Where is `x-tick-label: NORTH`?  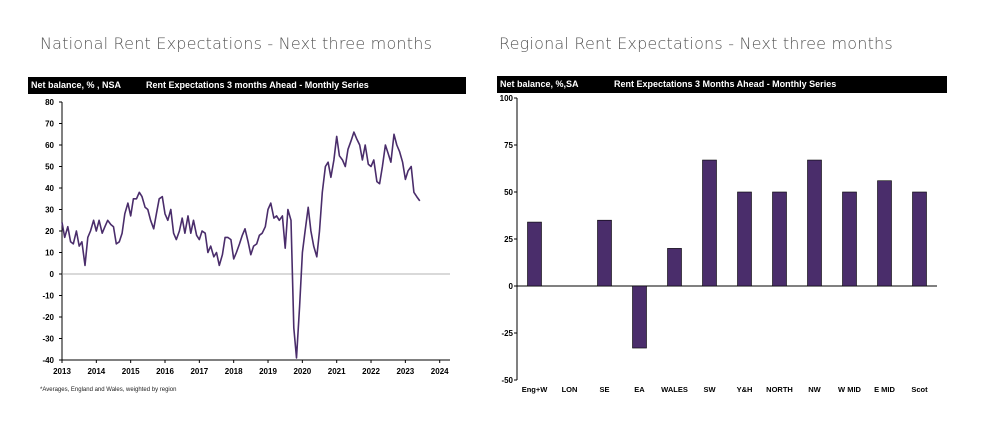 x-tick-label: NORTH is located at coordinates (779, 389).